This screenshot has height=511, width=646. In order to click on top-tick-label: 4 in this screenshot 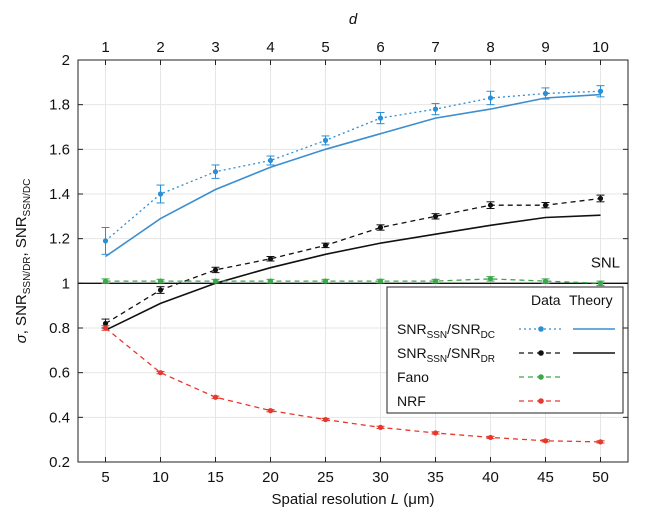, I will do `click(270, 47)`.